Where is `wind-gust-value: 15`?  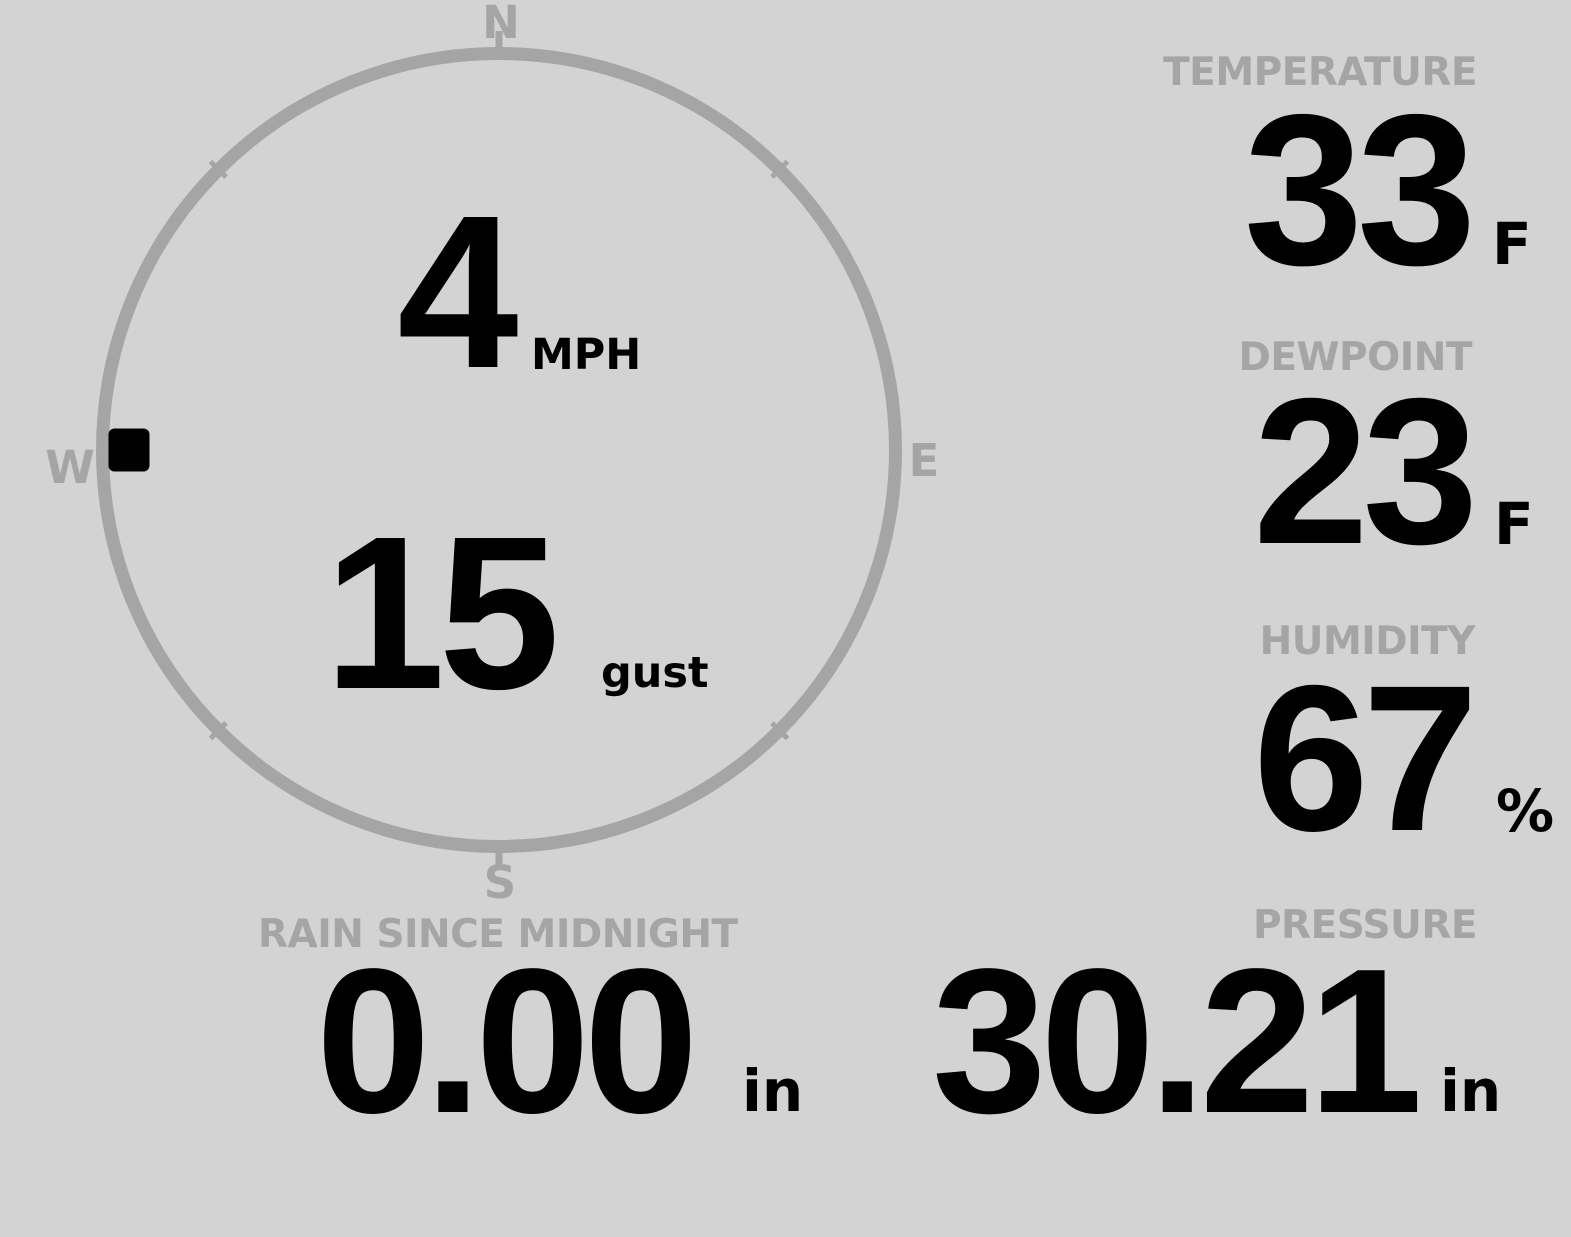
wind-gust-value: 15 is located at coordinates (442, 613).